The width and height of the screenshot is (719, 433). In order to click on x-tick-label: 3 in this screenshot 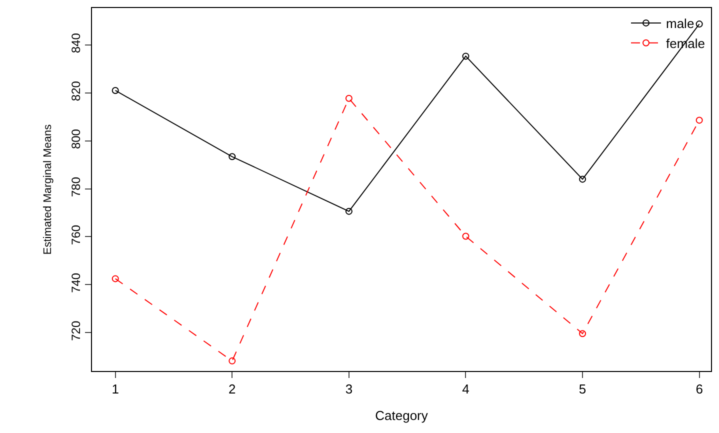, I will do `click(349, 389)`.